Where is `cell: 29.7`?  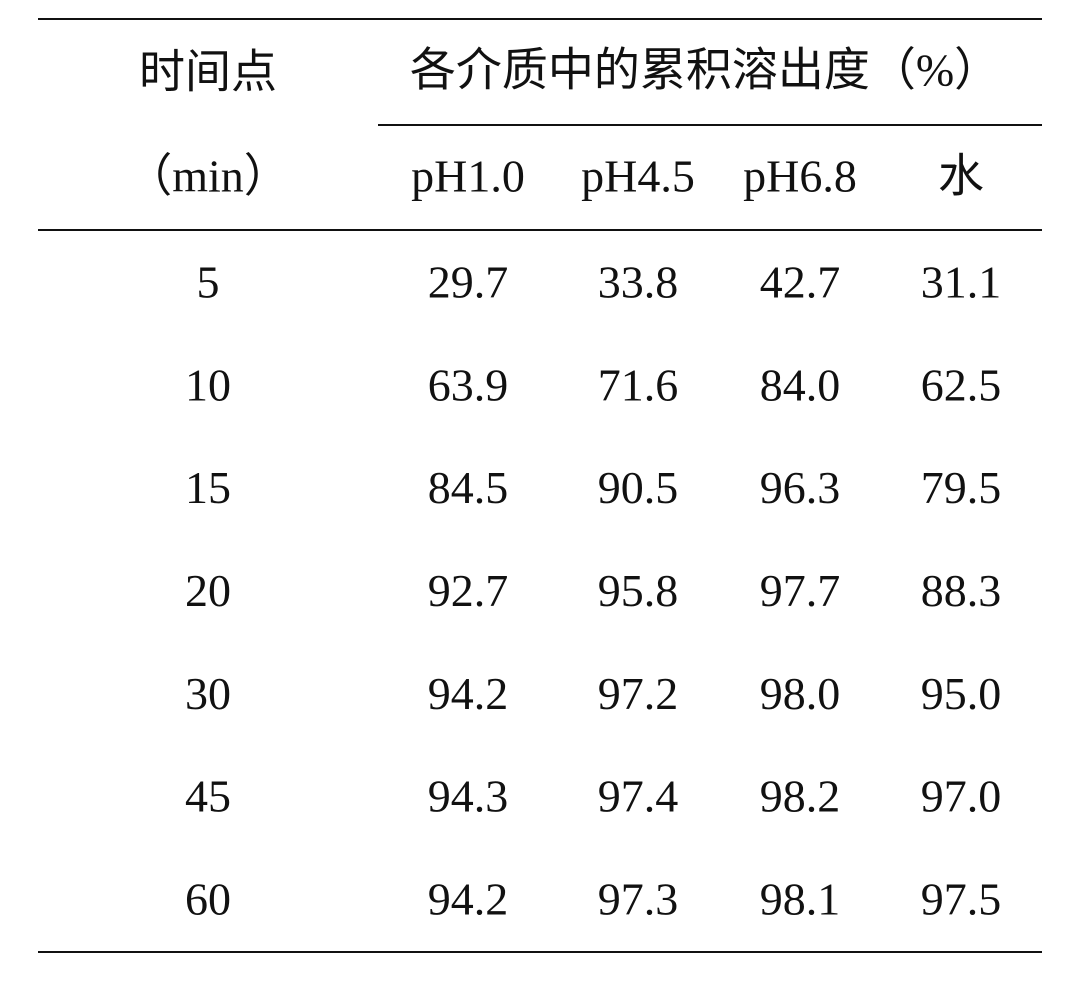
cell: 29.7 is located at coordinates (468, 282).